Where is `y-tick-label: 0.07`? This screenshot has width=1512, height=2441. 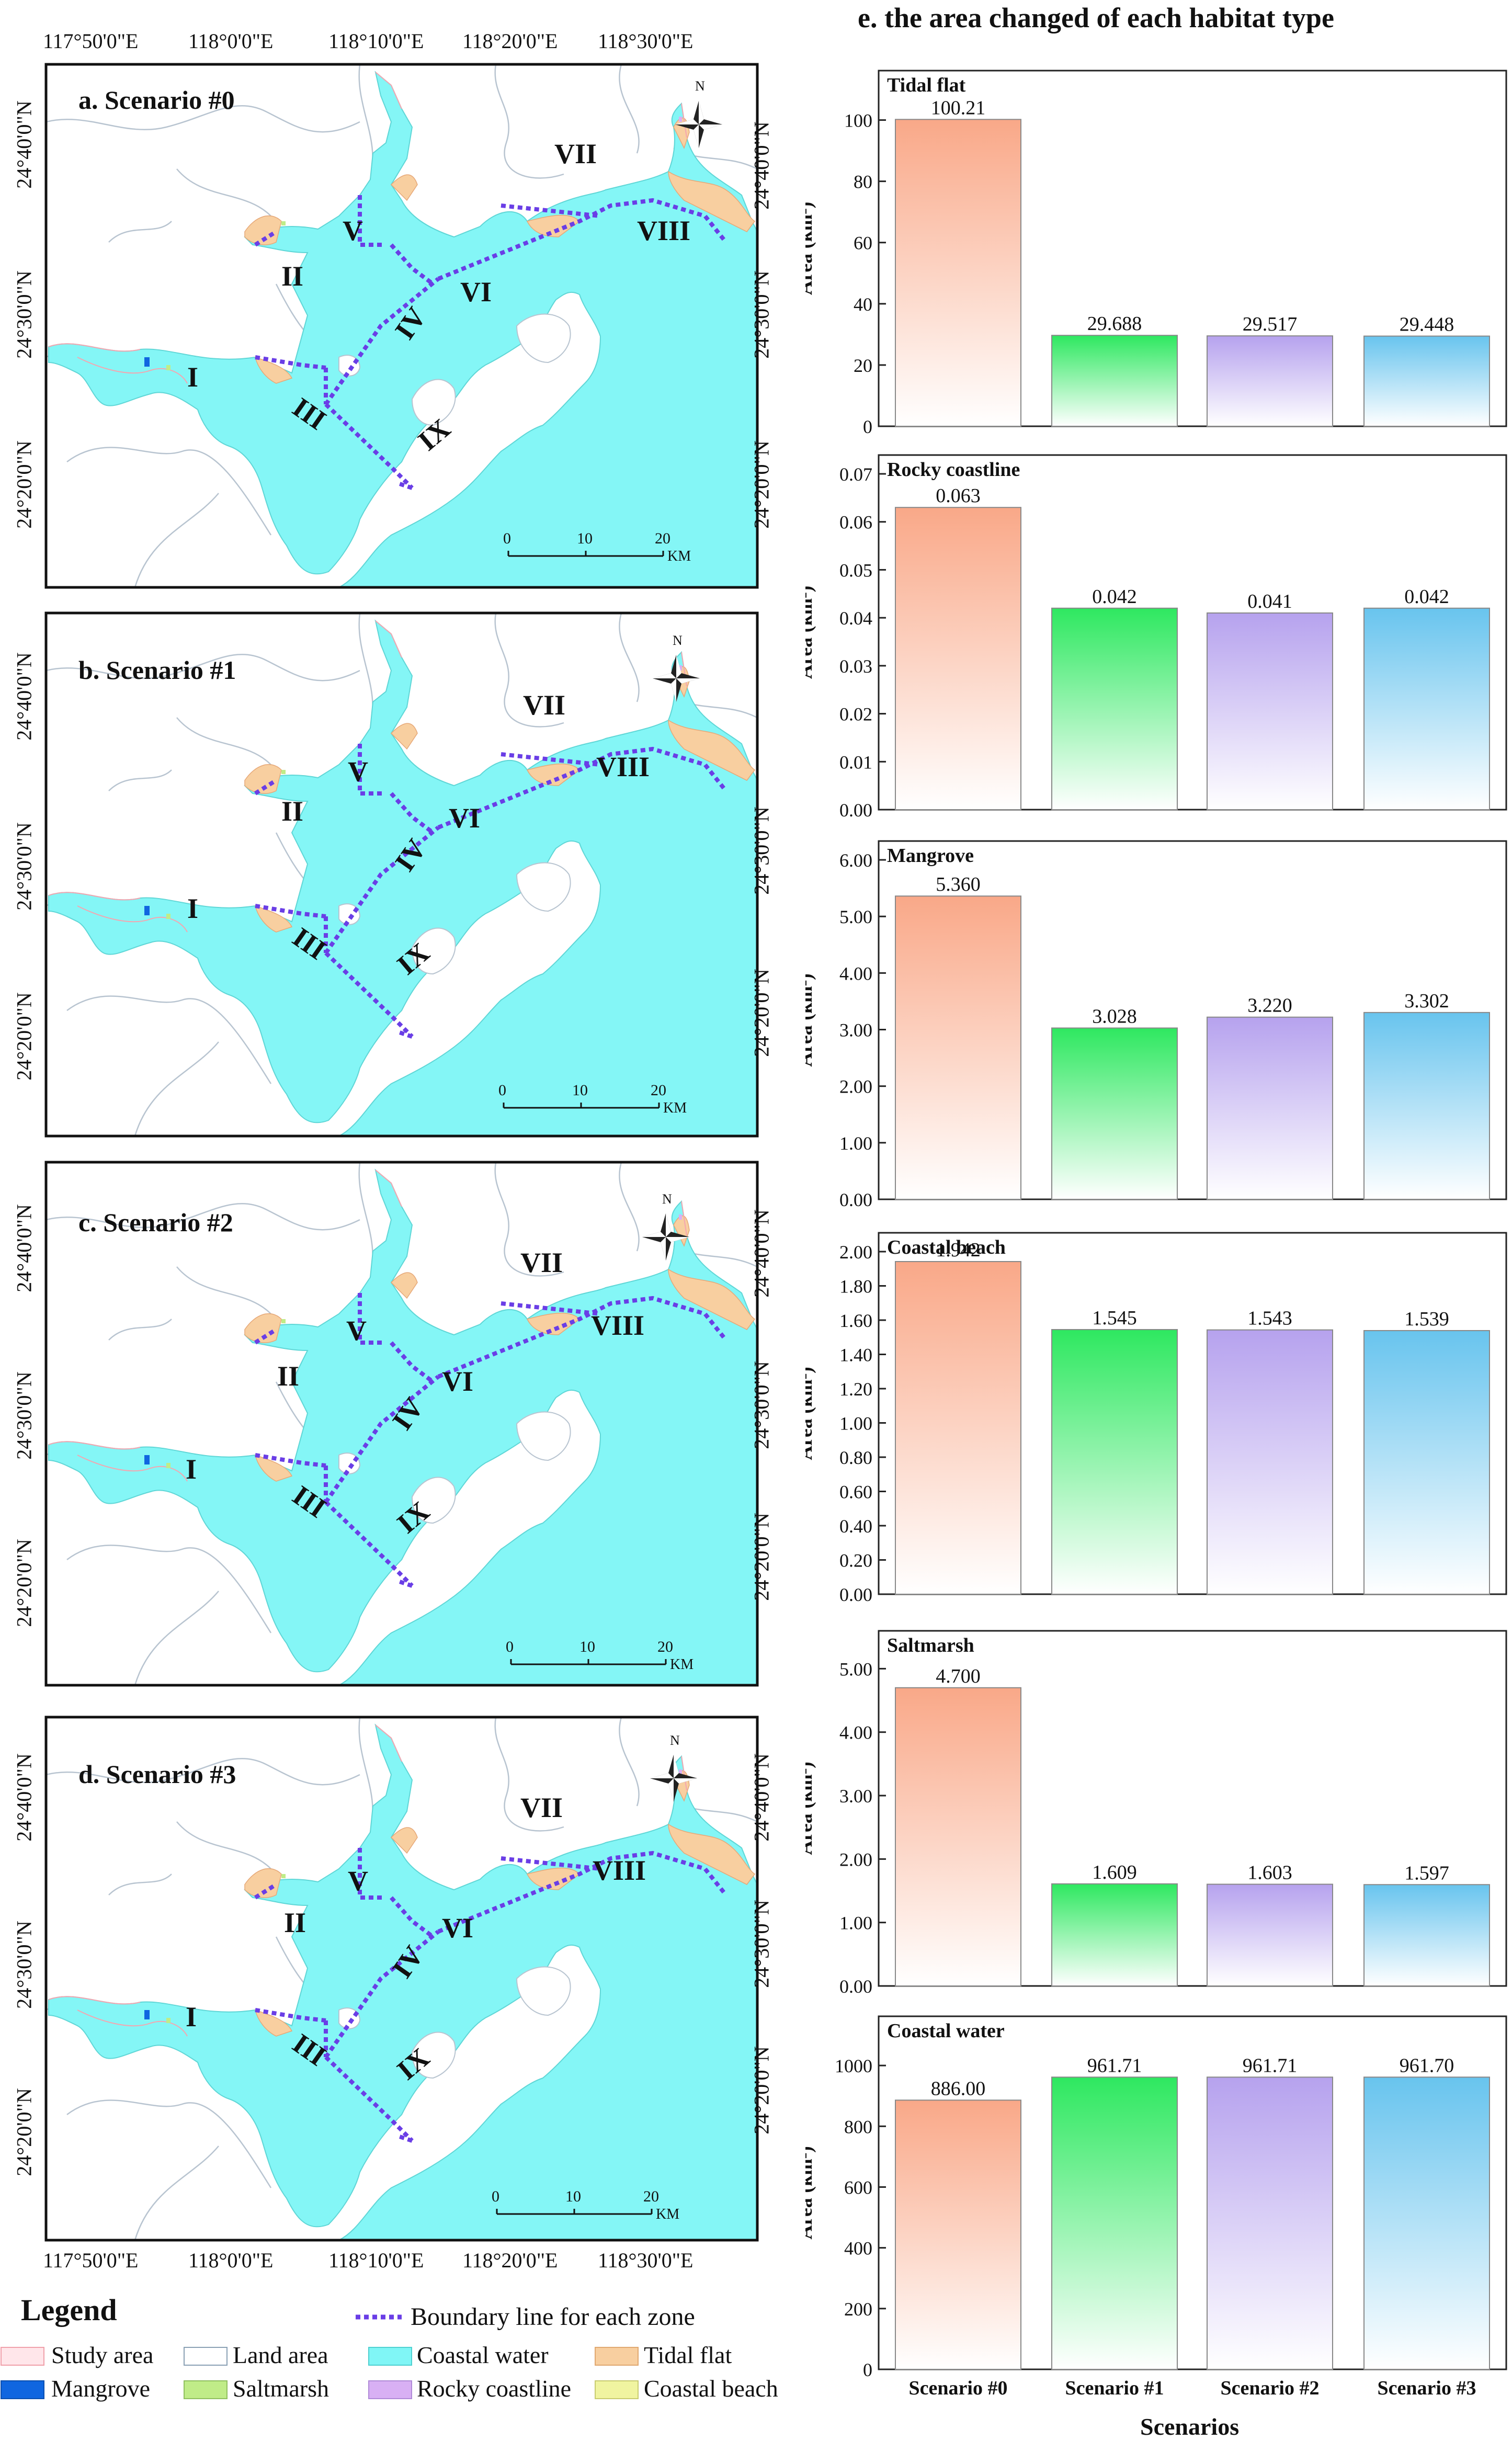
y-tick-label: 0.07 is located at coordinates (855, 474).